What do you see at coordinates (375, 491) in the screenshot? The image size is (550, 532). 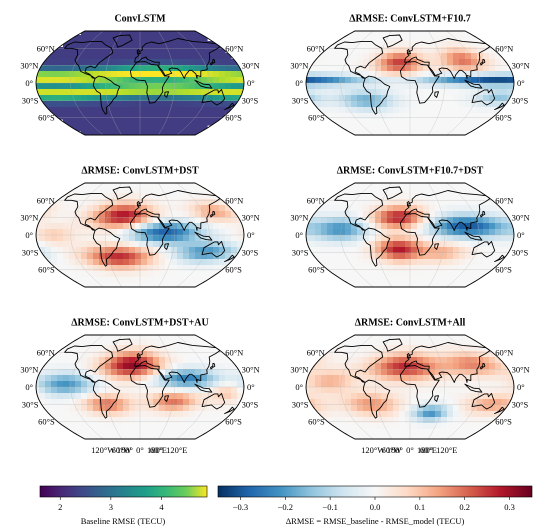 I see `colorbar-gradient` at bounding box center [375, 491].